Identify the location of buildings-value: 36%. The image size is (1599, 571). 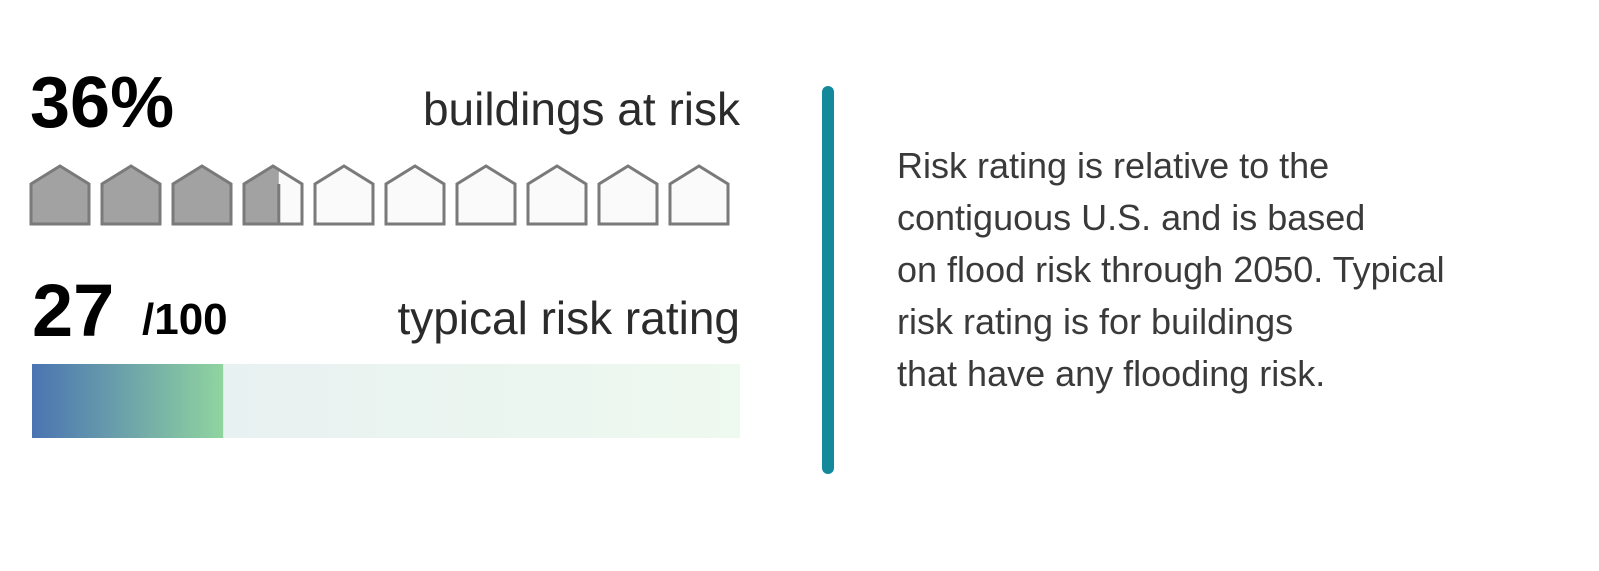
(102, 103).